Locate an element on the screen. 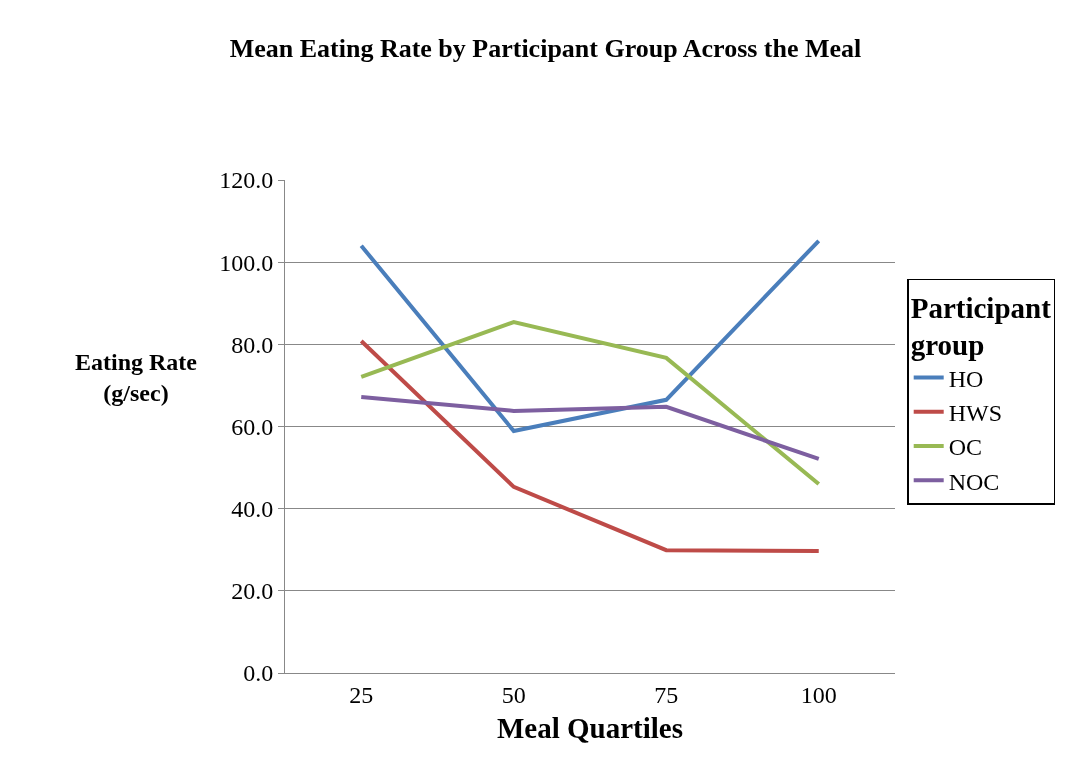  legend-label: HO is located at coordinates (966, 378).